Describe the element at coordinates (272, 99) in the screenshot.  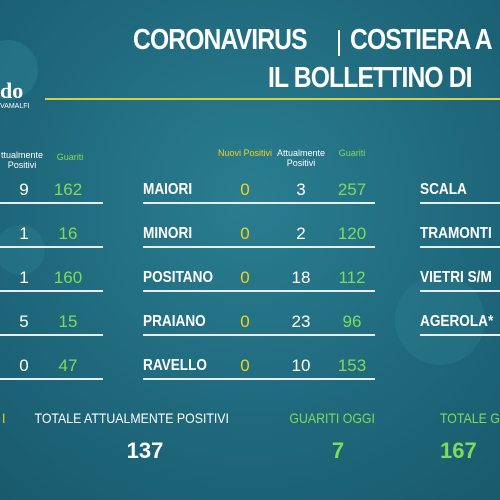
I see `title-underline` at that location.